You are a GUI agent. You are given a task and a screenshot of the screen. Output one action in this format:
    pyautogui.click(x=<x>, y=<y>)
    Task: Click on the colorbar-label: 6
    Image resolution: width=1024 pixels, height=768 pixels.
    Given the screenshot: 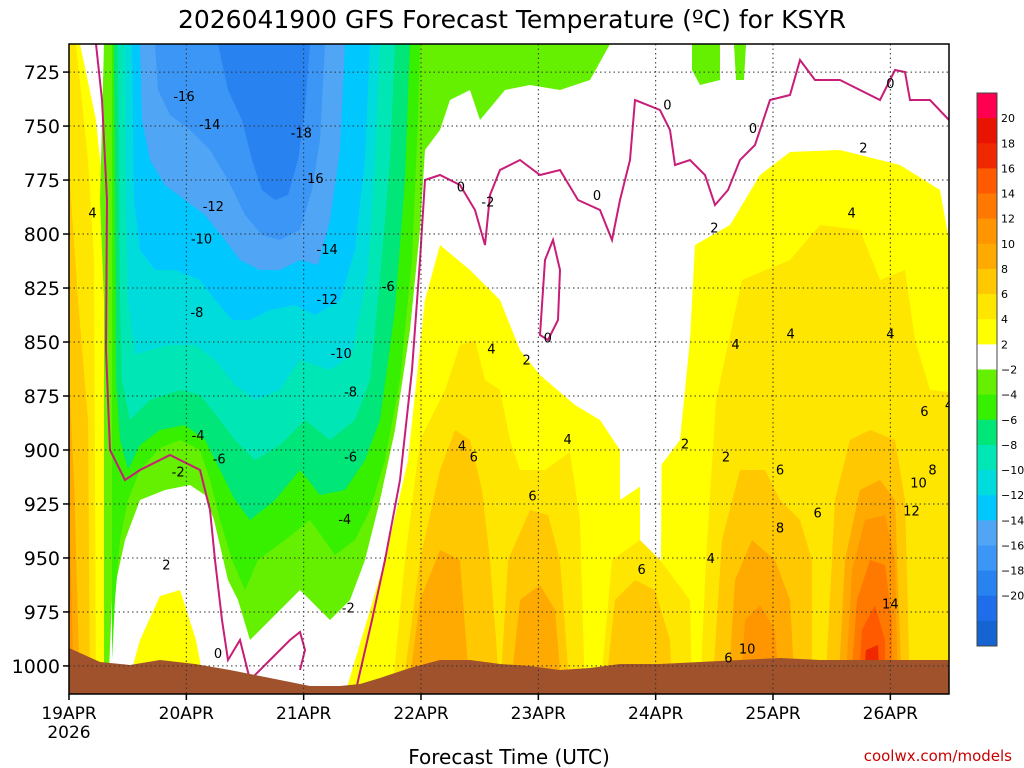 What is the action you would take?
    pyautogui.click(x=1004, y=294)
    